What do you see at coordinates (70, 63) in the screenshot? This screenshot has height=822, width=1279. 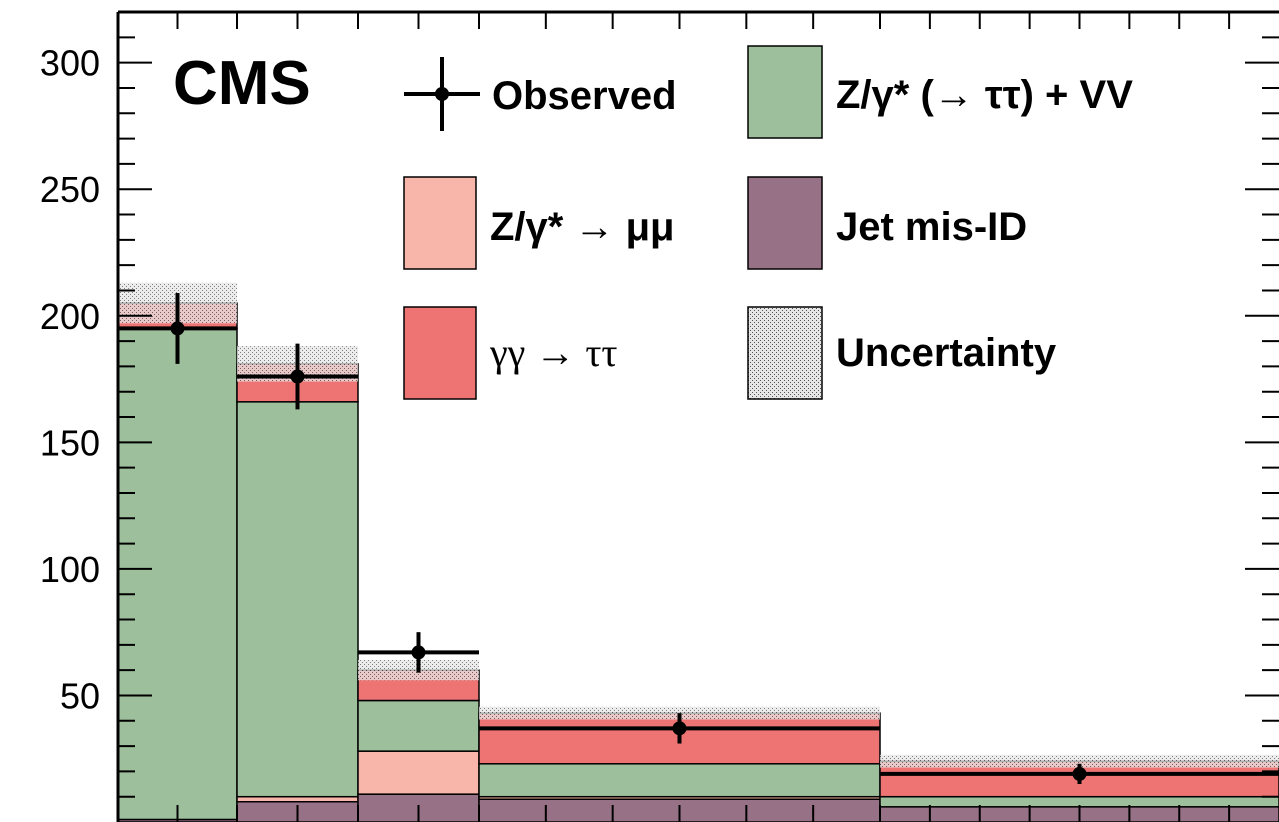 I see `y-tick-label: 300` at bounding box center [70, 63].